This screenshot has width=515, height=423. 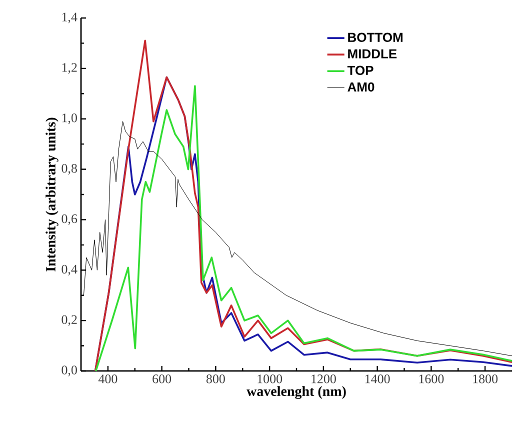 I want to click on y-tick-label: 1,2, so click(x=69, y=68).